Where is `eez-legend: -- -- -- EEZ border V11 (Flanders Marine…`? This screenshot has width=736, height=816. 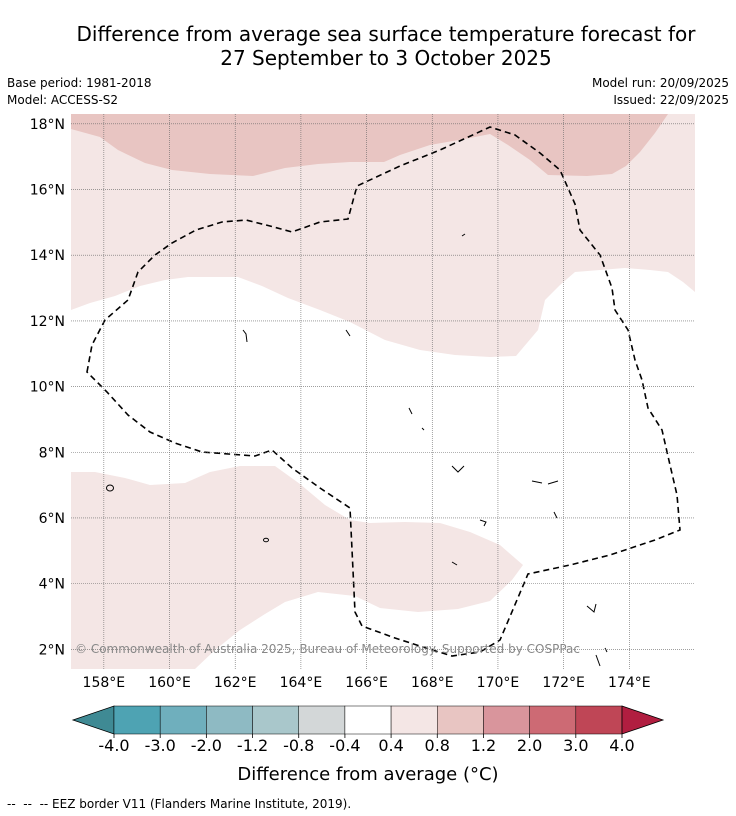
eez-legend: -- -- -- EEZ border V11 (Flanders Marine… is located at coordinates (179, 804).